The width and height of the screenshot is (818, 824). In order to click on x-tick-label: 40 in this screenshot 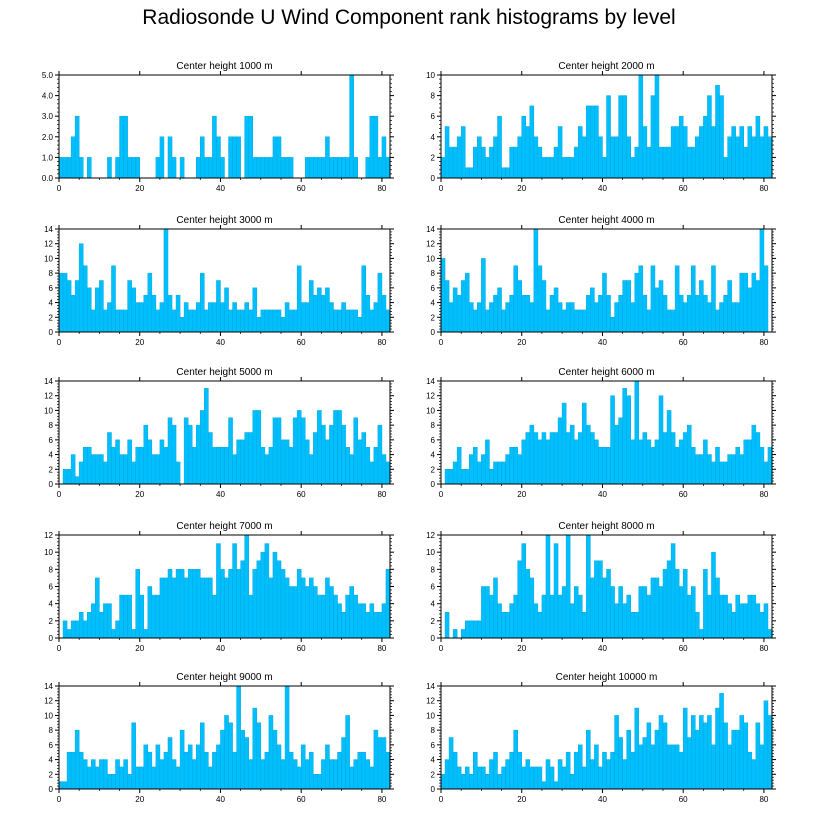, I will do `click(602, 799)`.